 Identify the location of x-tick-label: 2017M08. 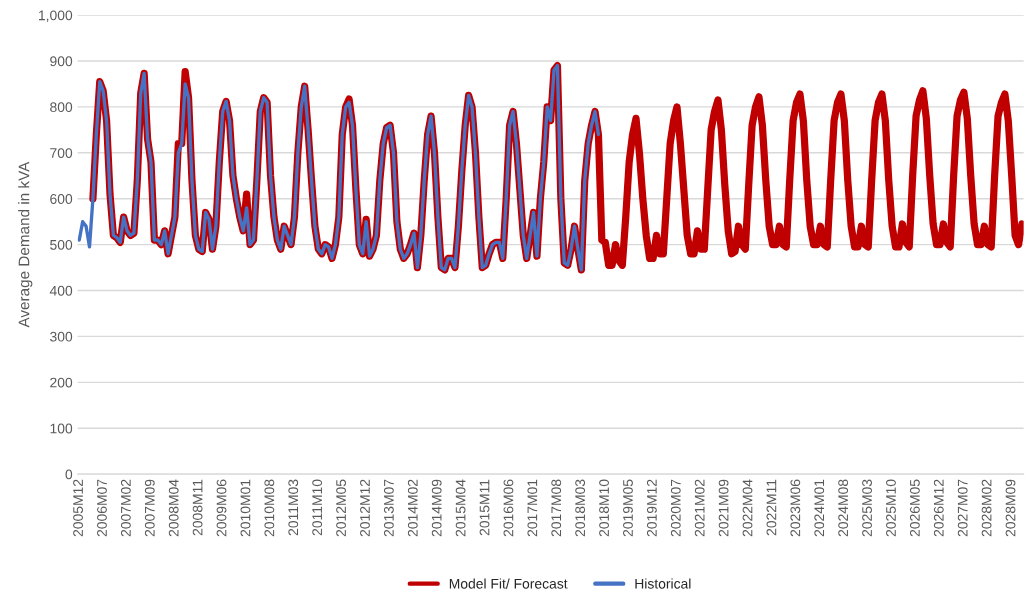
(556, 508).